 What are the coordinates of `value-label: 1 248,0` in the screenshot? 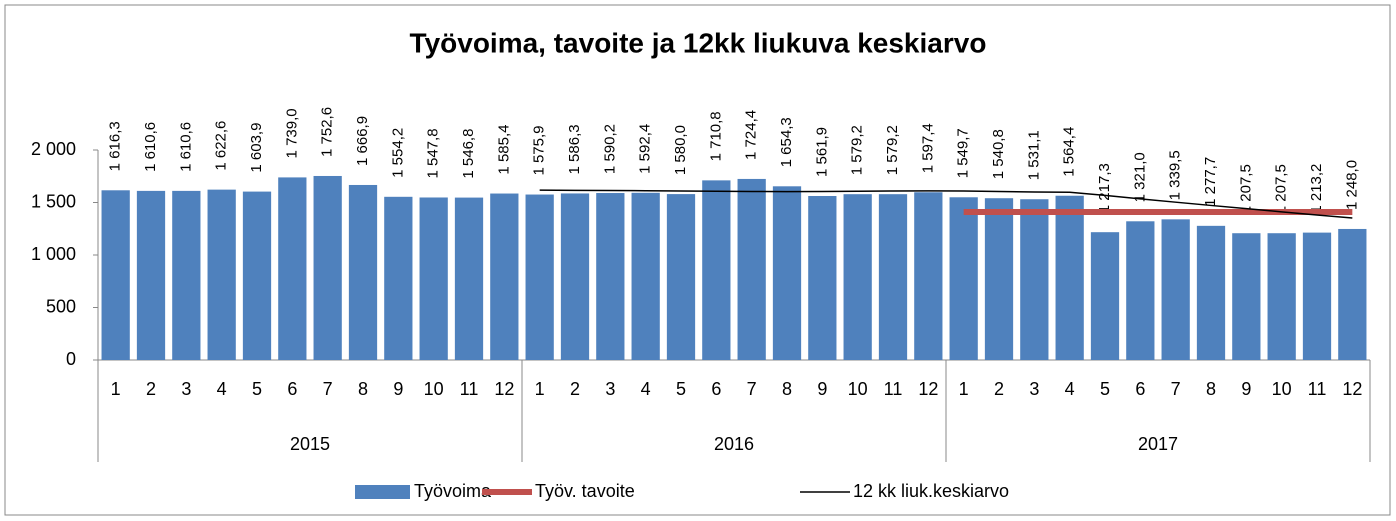 It's located at (1351, 185).